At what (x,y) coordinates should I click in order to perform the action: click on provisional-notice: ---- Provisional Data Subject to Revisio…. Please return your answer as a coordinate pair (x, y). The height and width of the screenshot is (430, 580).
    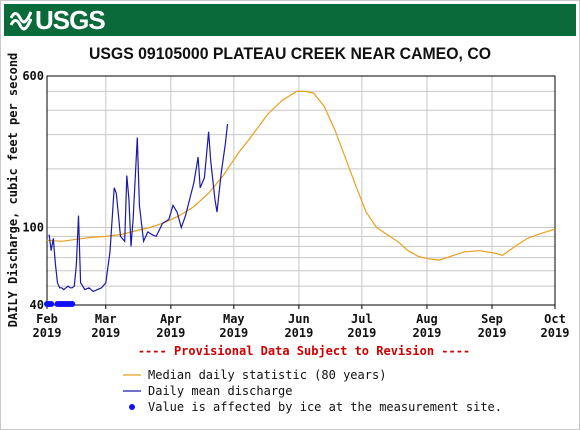
    Looking at the image, I should click on (304, 351).